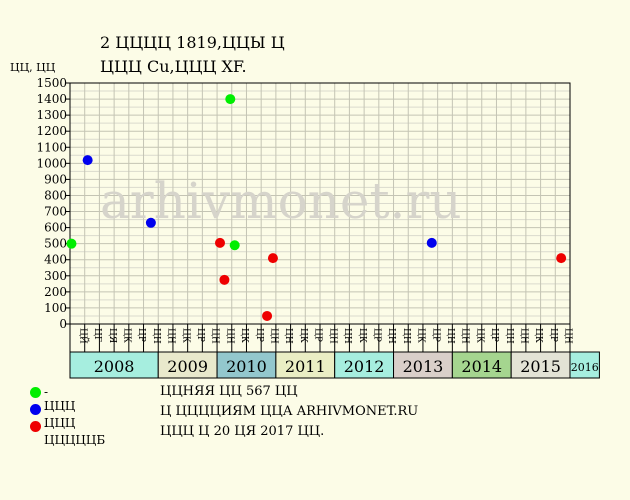 The height and width of the screenshot is (500, 630). What do you see at coordinates (55, 179) in the screenshot?
I see `y-tick-label: 900` at bounding box center [55, 179].